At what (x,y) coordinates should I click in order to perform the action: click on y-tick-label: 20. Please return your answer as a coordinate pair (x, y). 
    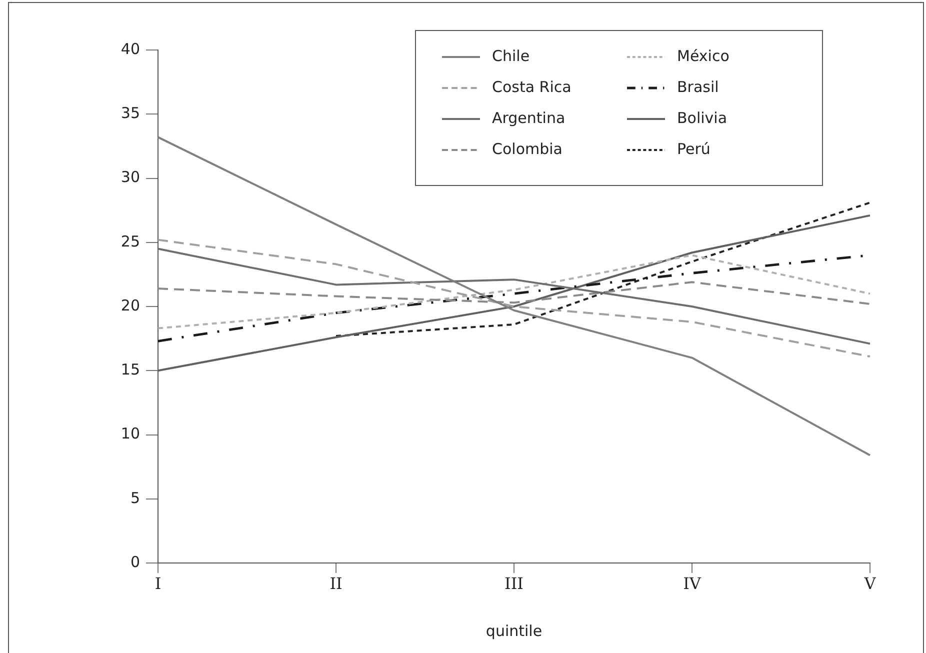
    Looking at the image, I should click on (130, 305).